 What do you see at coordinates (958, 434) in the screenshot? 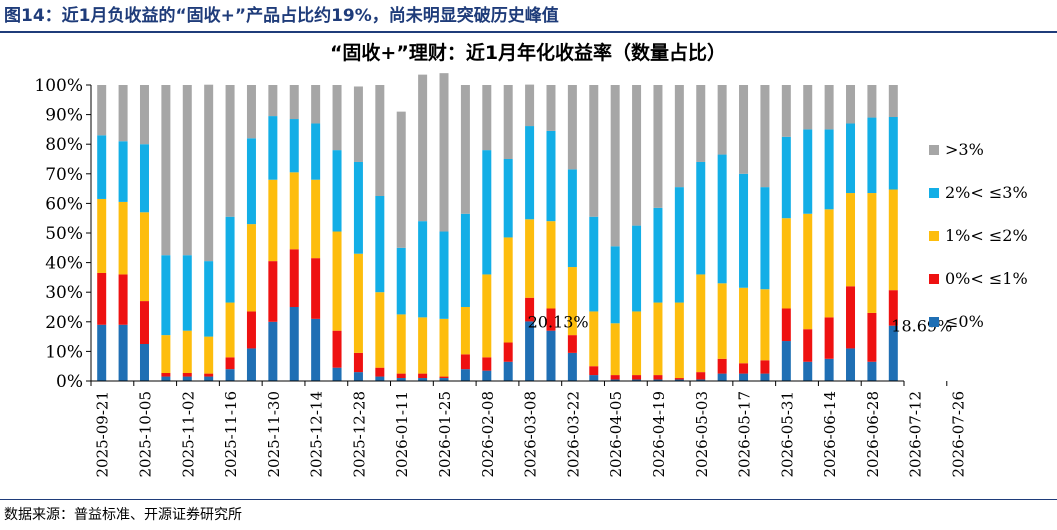
I see `x-tick-label: 2026-07-26` at bounding box center [958, 434].